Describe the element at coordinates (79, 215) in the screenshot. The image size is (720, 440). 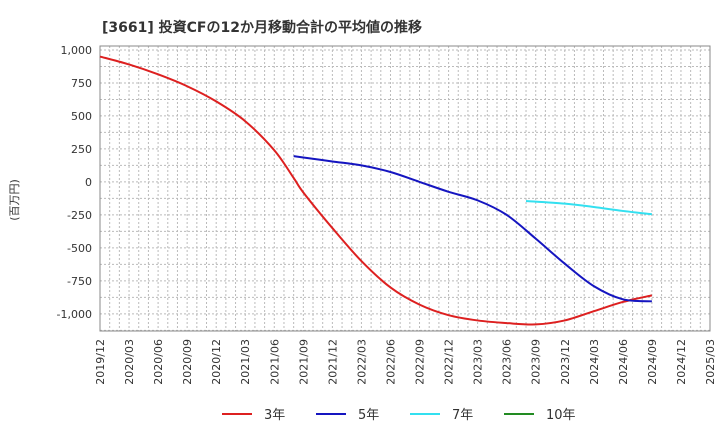
I see `y-tick-label: -250` at that location.